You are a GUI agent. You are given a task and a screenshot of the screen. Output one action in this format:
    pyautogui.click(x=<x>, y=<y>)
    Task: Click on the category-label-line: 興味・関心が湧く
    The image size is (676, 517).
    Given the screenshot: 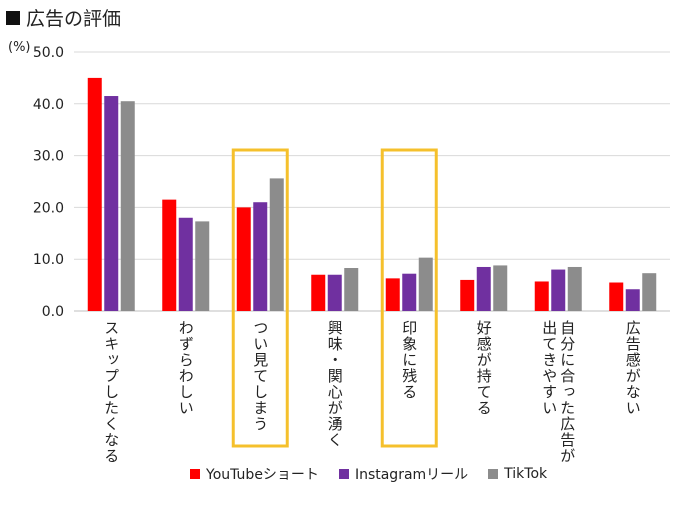 What is the action you would take?
    pyautogui.click(x=334, y=384)
    